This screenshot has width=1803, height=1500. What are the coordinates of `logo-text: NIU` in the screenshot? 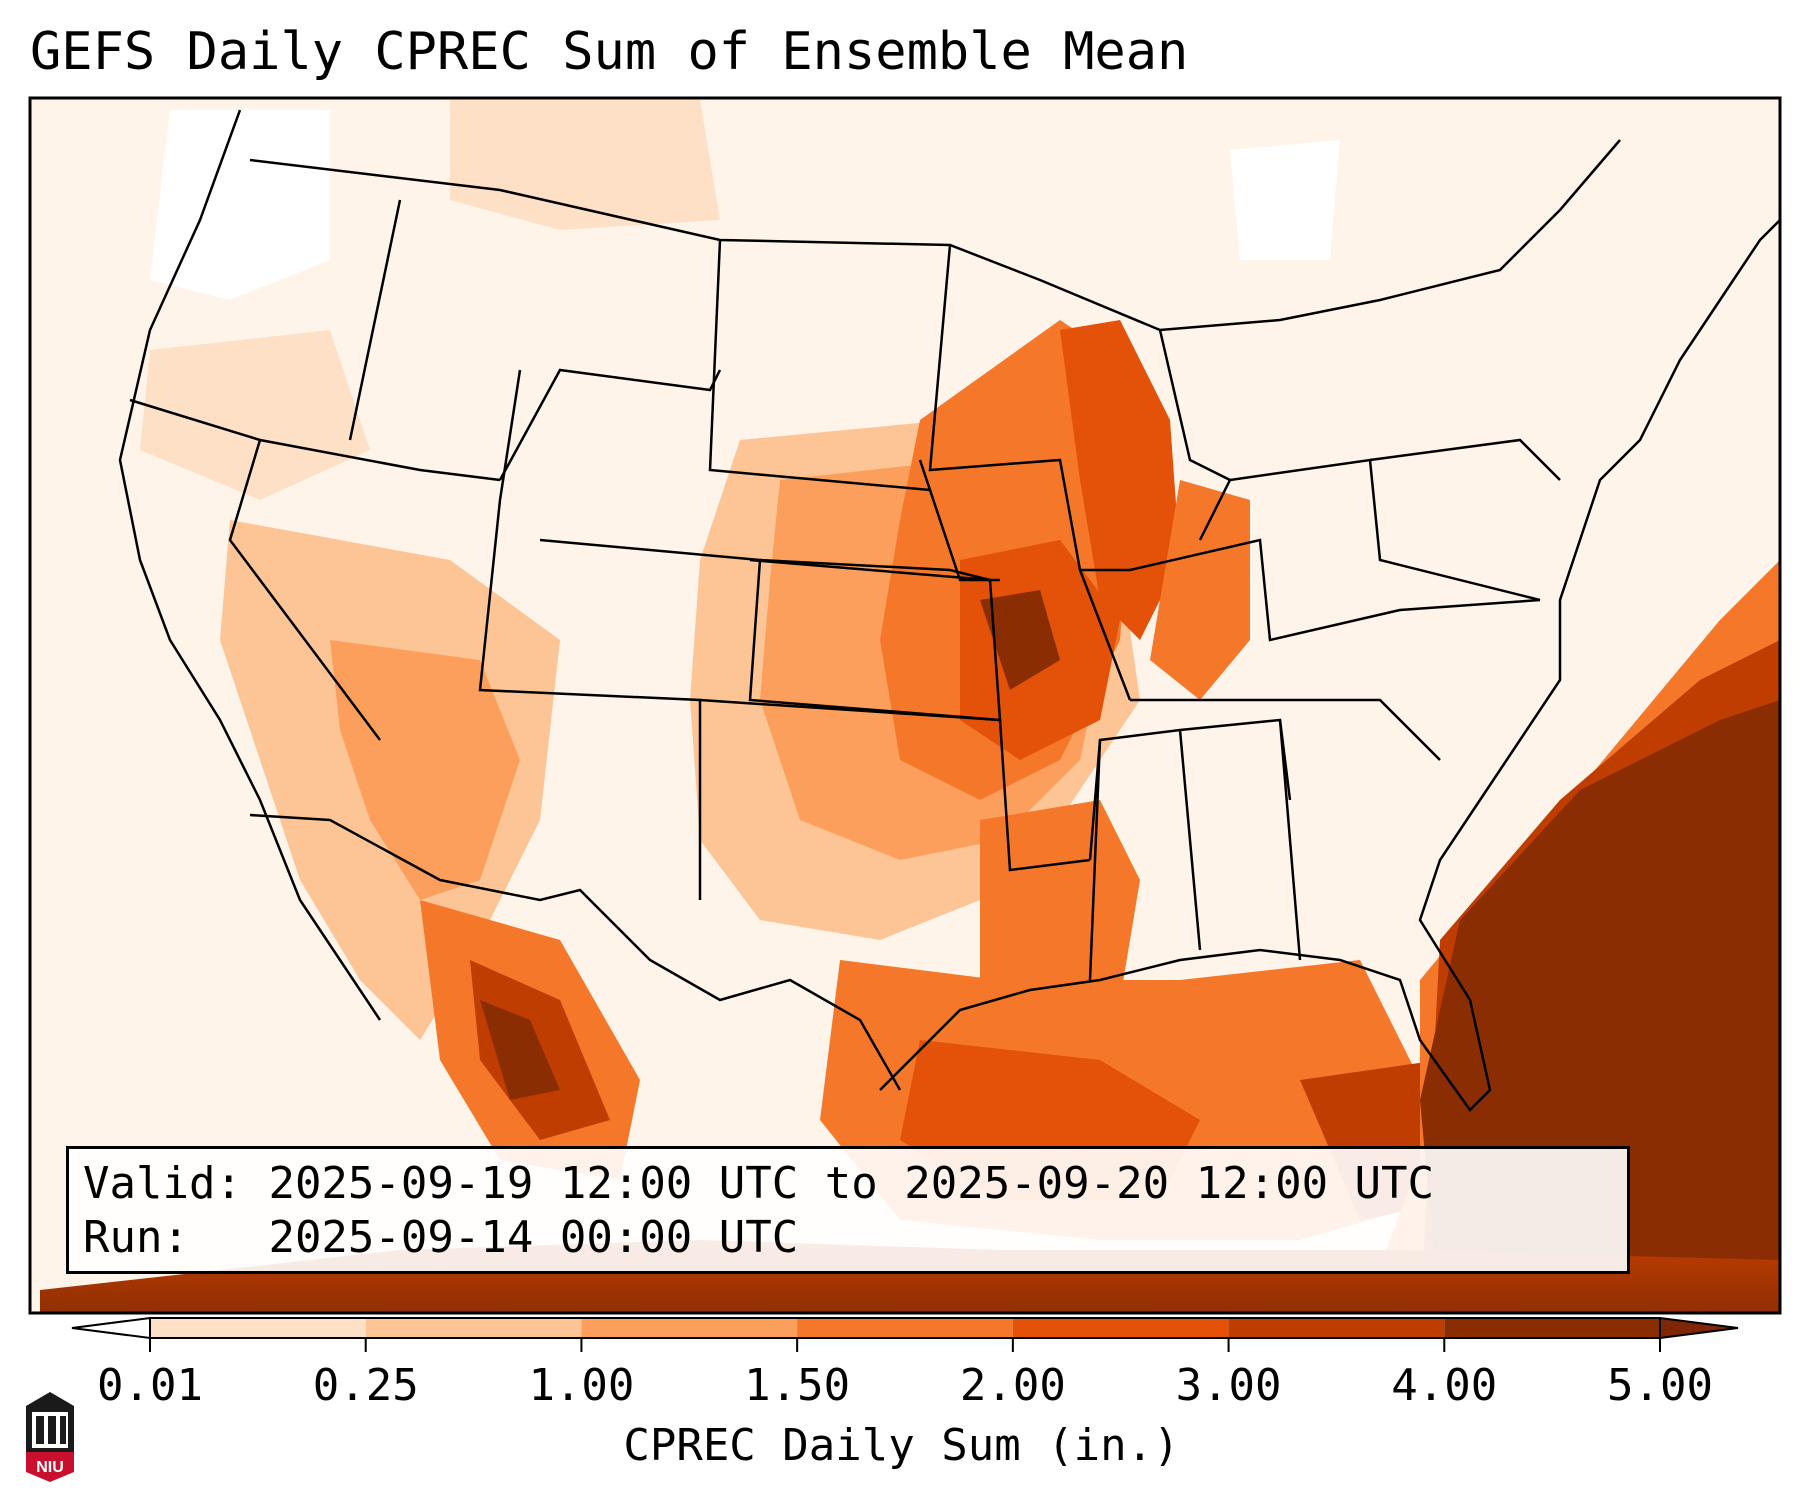 It's located at (50, 1467).